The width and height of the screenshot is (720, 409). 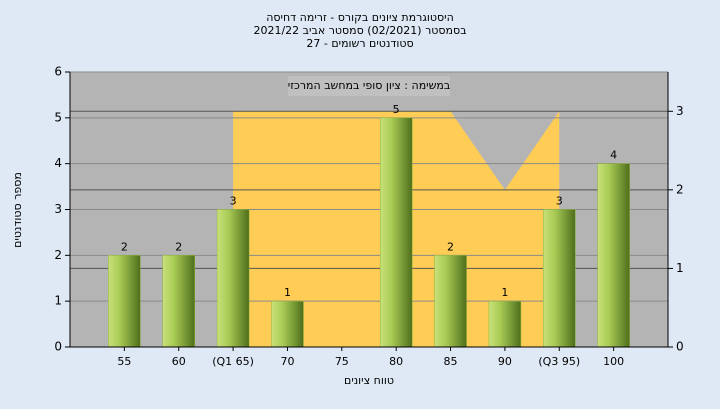 What do you see at coordinates (233, 361) in the screenshot?
I see `x-tick-label: (Q1 65)` at bounding box center [233, 361].